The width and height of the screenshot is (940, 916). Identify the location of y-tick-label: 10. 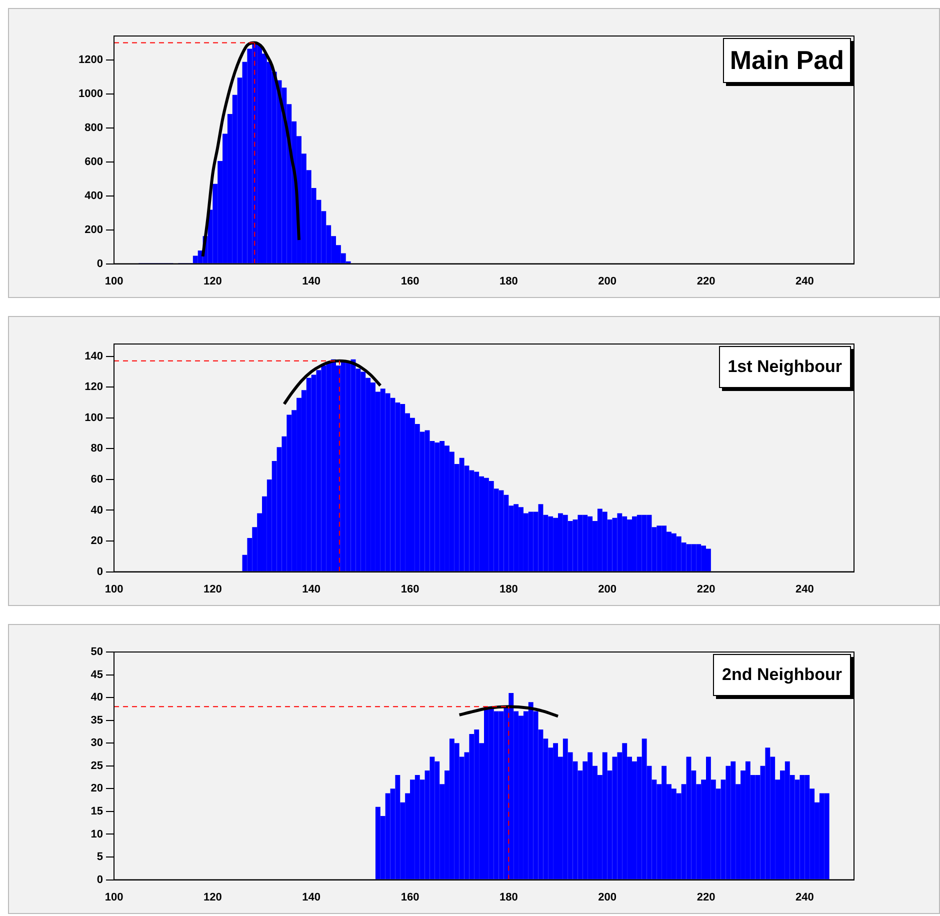
(96, 834).